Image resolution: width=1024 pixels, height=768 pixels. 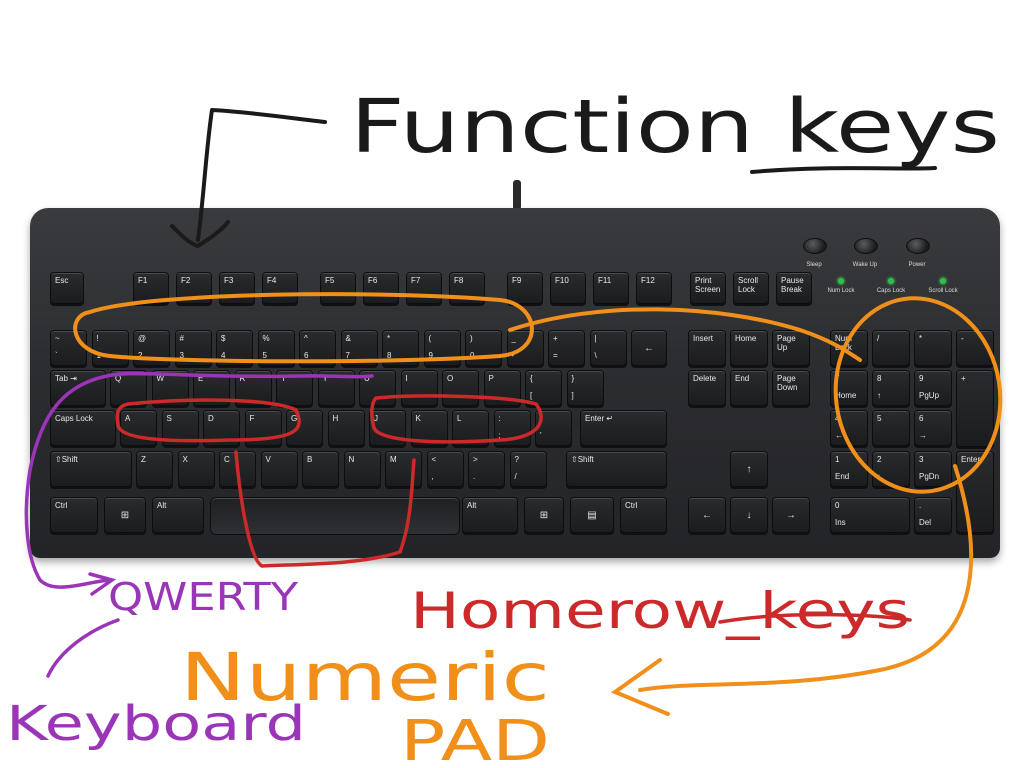 I want to click on key-d-label: D, so click(x=211, y=418).